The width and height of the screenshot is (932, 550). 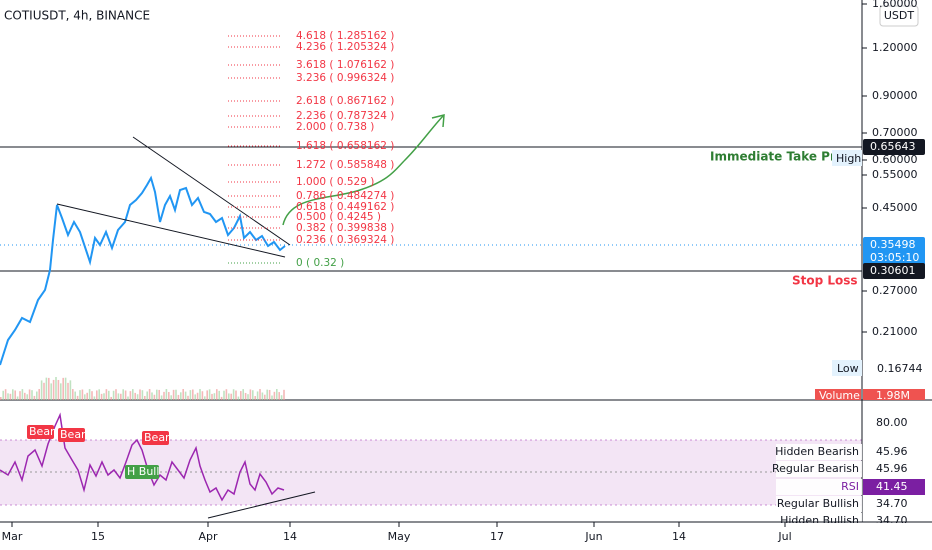 I want to click on price-label: 0.90000, so click(x=895, y=95).